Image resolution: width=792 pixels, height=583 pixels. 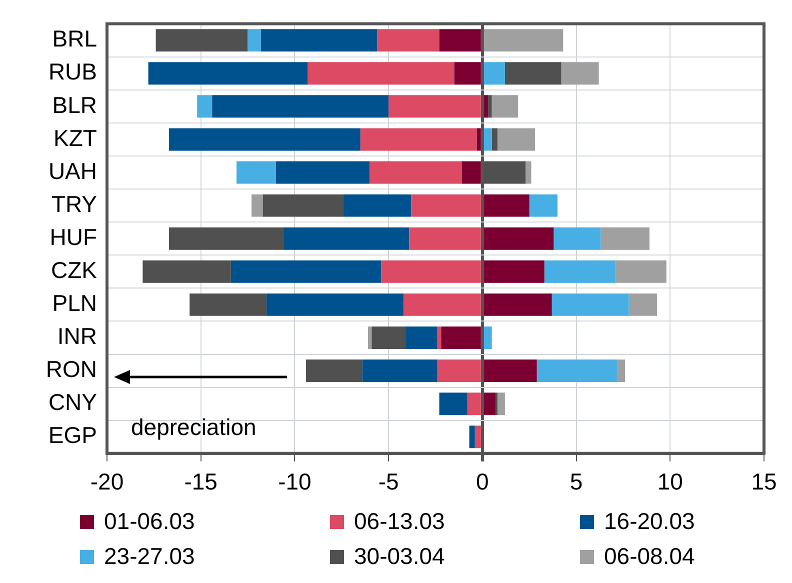 What do you see at coordinates (149, 556) in the screenshot?
I see `legend-label: 23-27.03` at bounding box center [149, 556].